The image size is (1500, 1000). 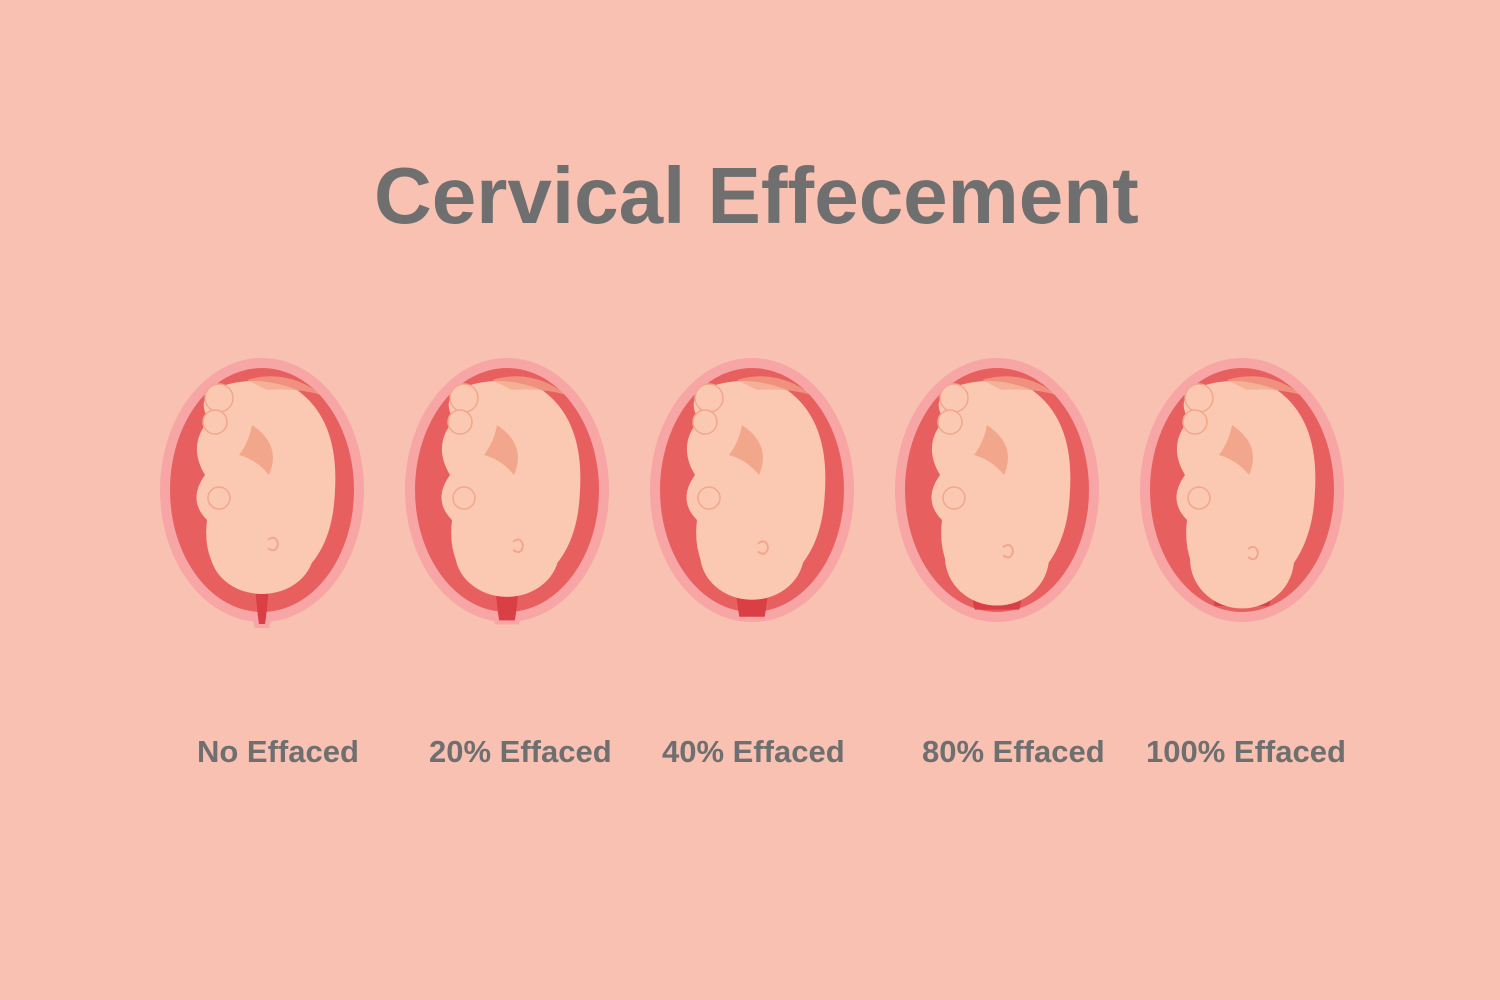 I want to click on stage-label-80-effaced: 80% Effaced, so click(x=1013, y=751).